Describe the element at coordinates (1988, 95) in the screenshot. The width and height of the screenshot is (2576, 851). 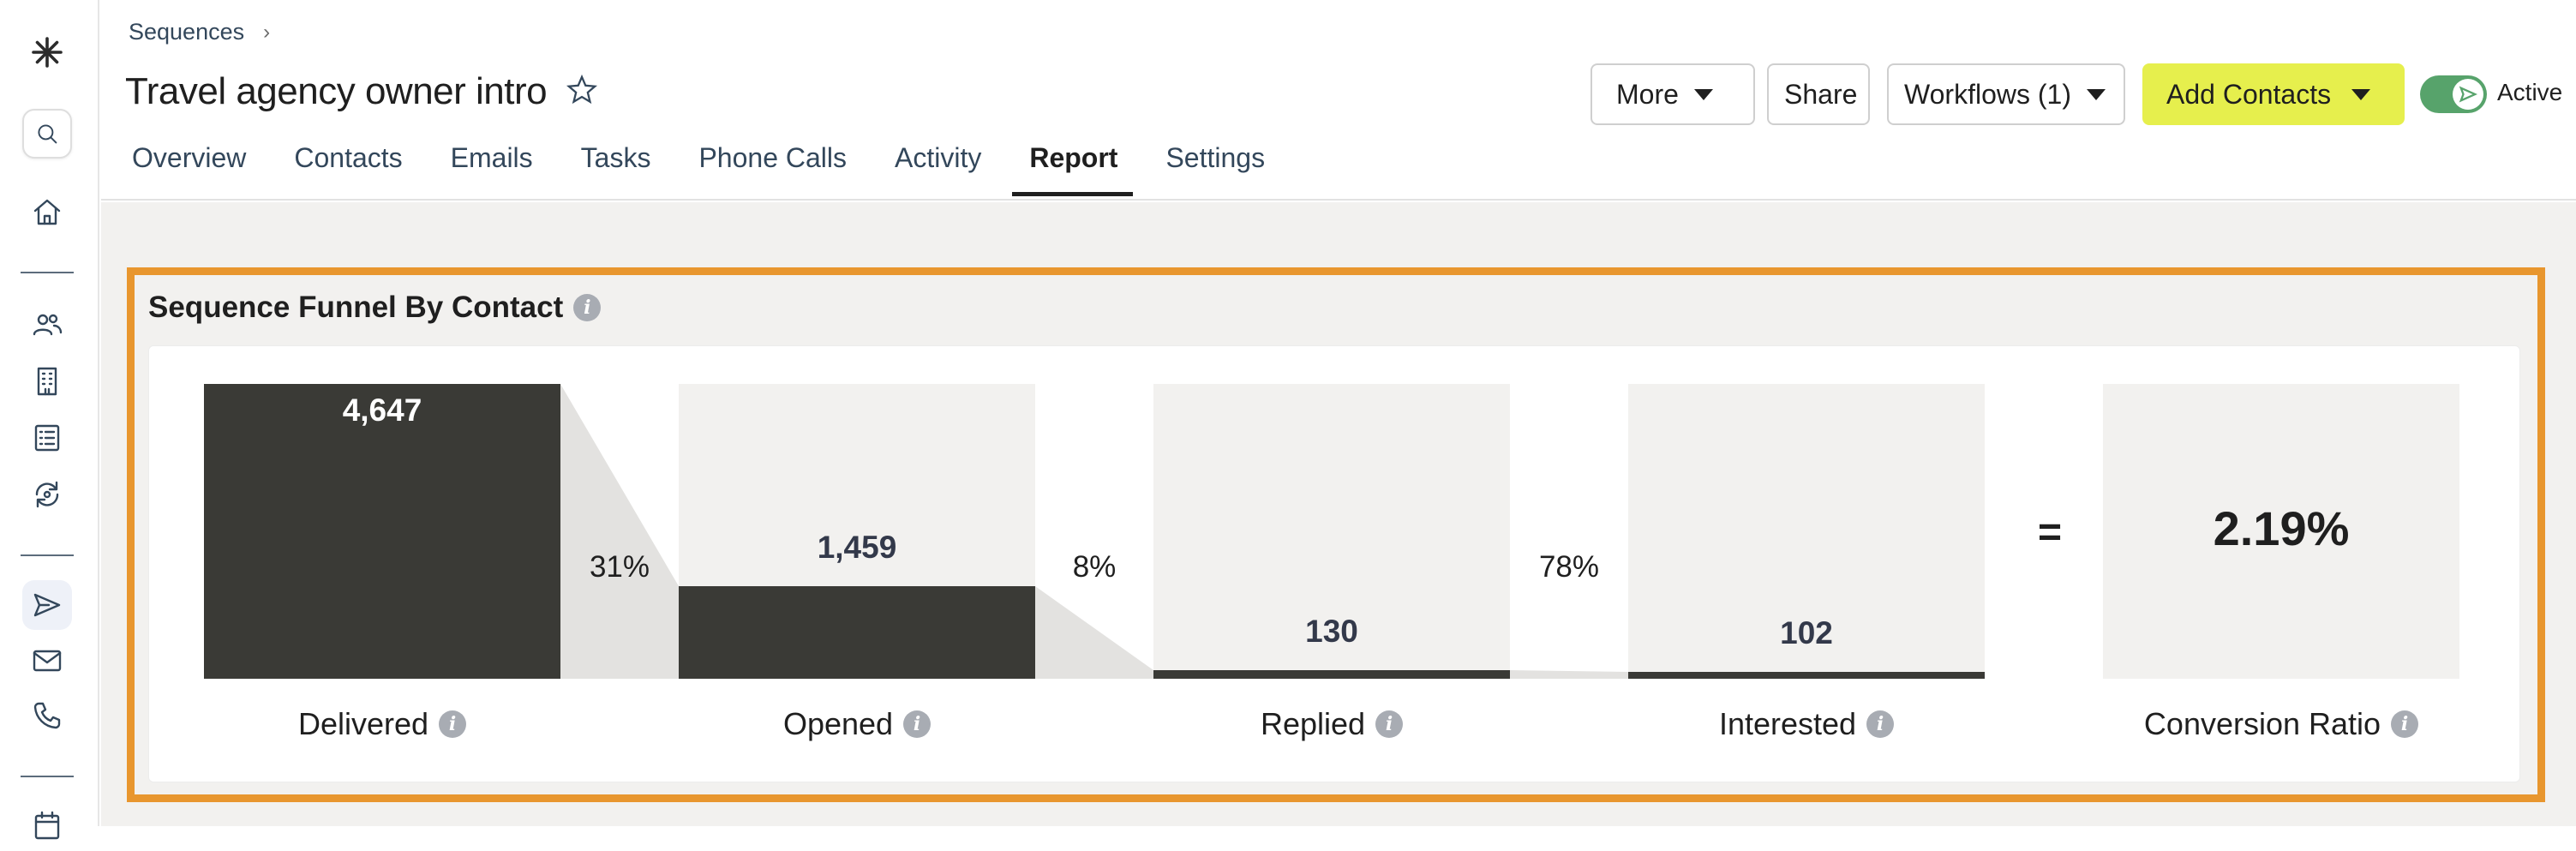
I see `workflows-button-label: Workflows (1)` at that location.